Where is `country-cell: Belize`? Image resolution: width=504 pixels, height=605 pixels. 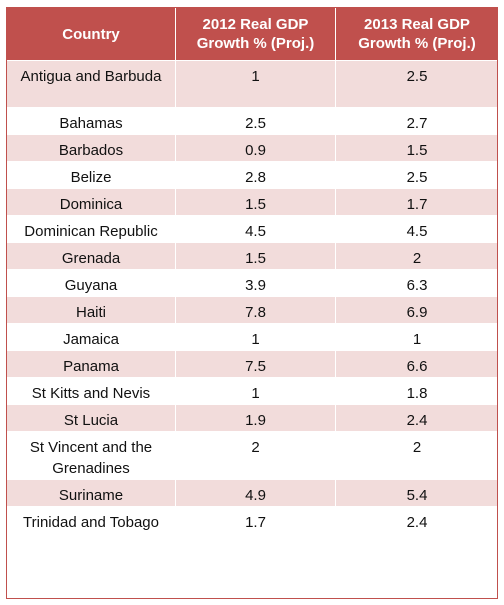 country-cell: Belize is located at coordinates (91, 175).